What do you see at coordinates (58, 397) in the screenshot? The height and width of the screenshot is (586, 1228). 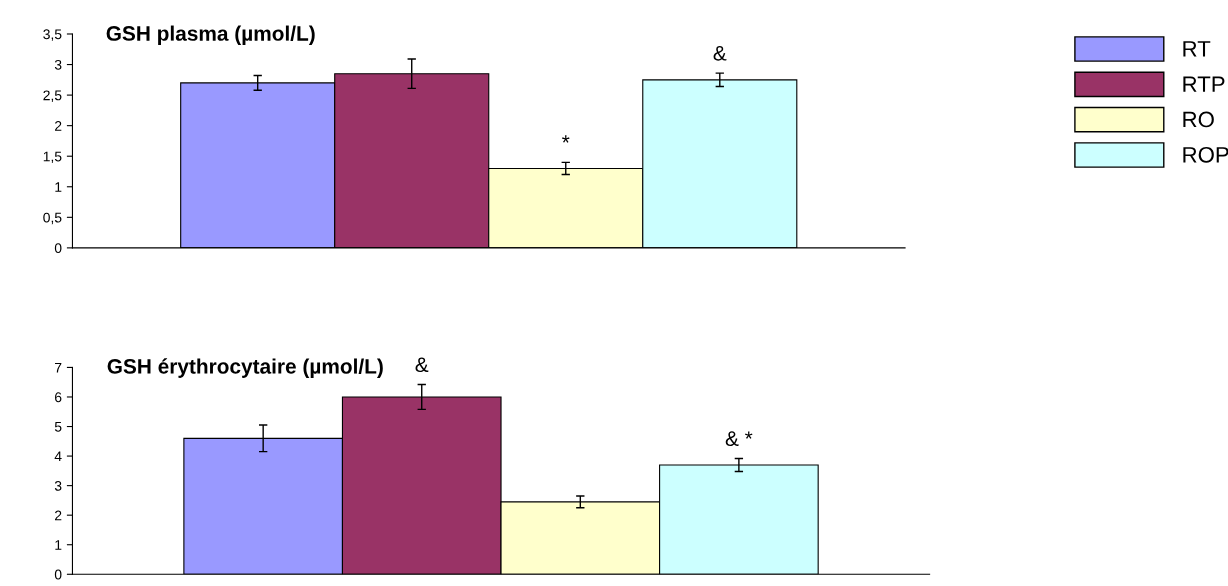 I see `y-tick-label: 6` at bounding box center [58, 397].